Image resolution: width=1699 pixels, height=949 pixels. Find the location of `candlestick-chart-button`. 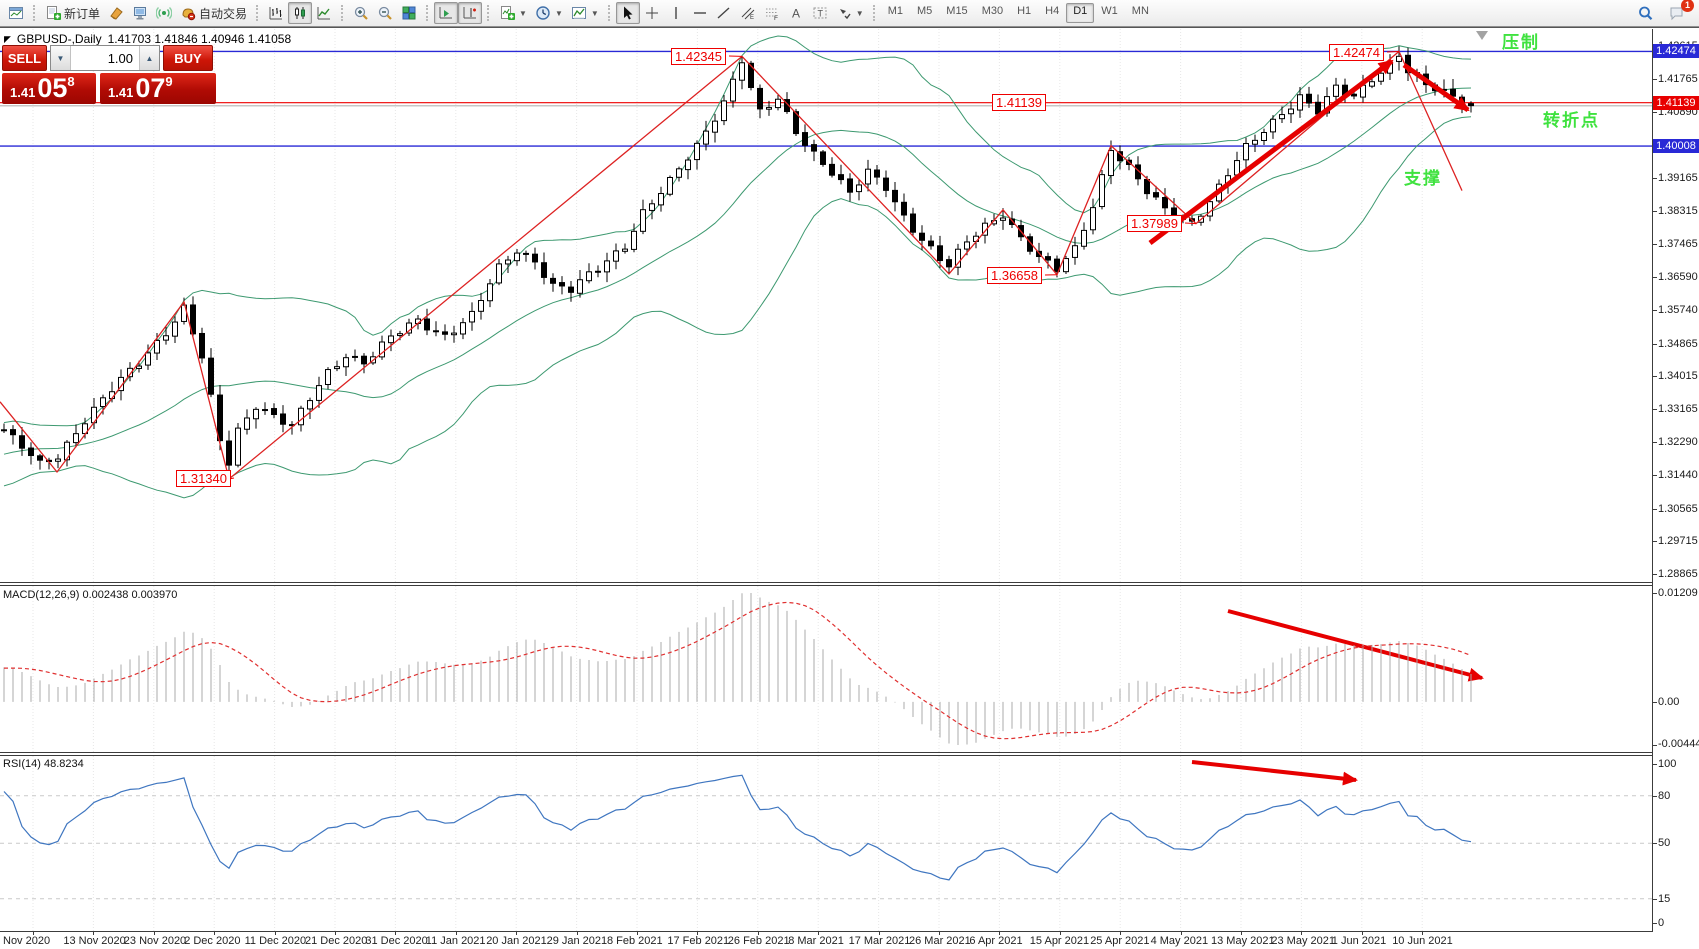

candlestick-chart-button is located at coordinates (300, 13).